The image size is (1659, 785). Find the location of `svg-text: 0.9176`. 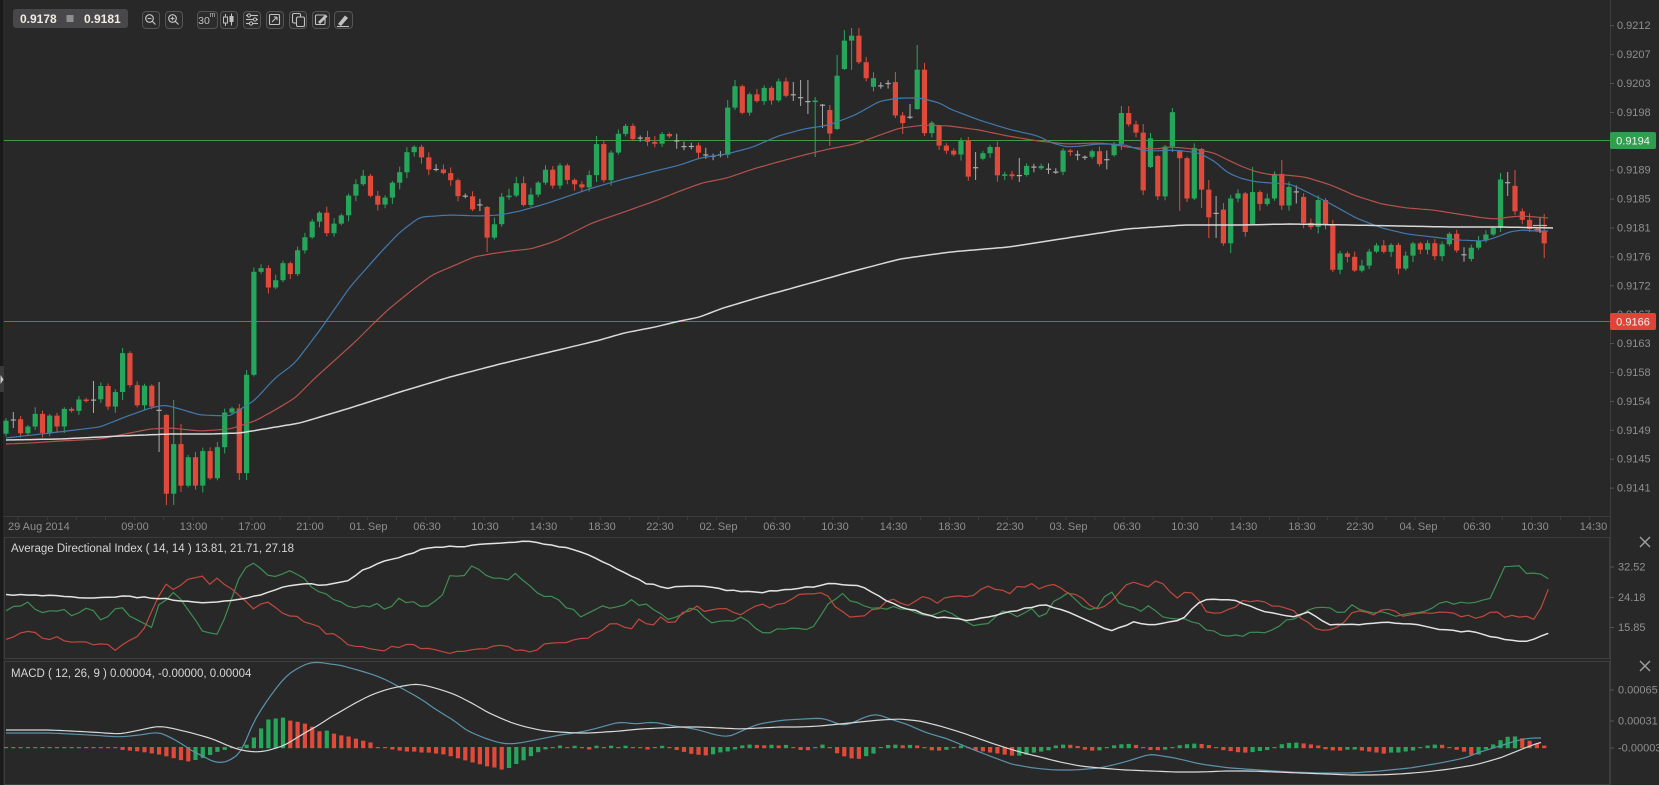

svg-text: 0.9176 is located at coordinates (1634, 257).